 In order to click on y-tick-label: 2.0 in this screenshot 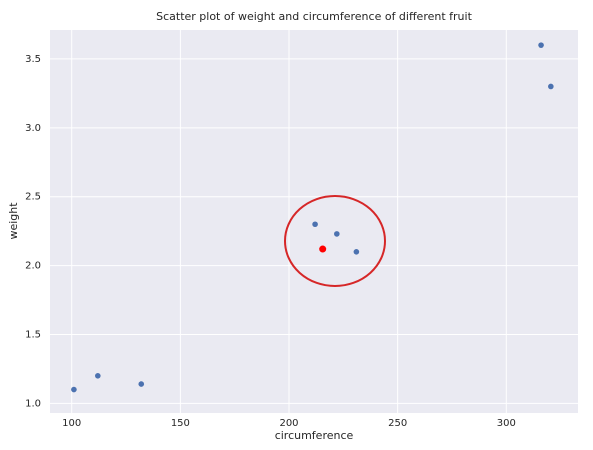, I will do `click(33, 266)`.